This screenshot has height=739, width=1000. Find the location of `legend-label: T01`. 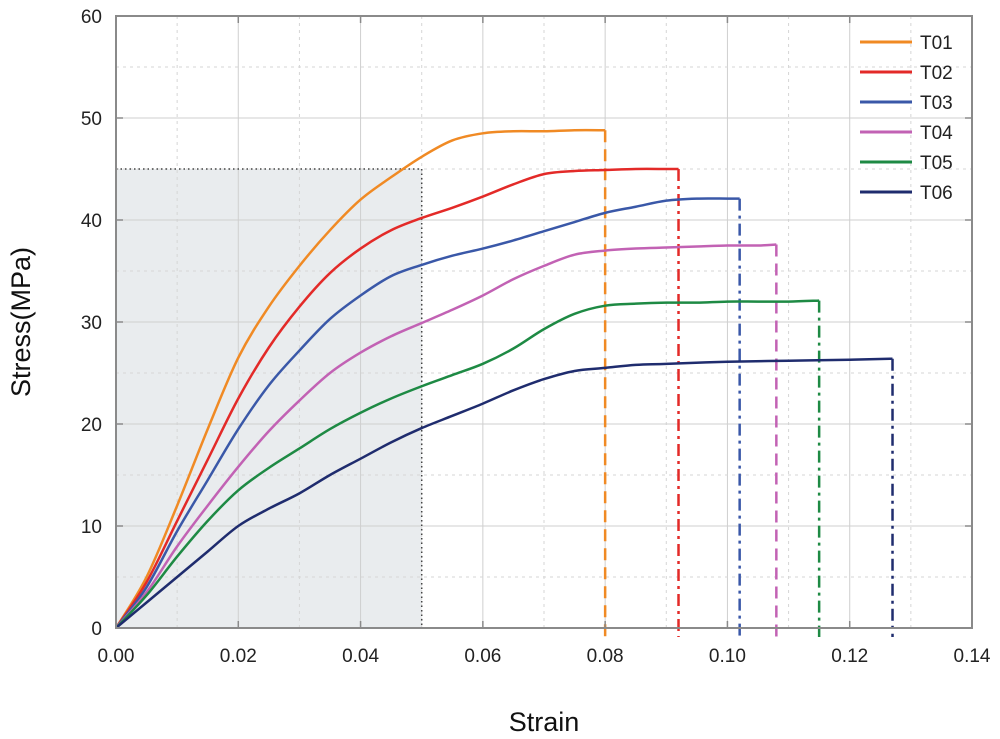

legend-label: T01 is located at coordinates (936, 43).